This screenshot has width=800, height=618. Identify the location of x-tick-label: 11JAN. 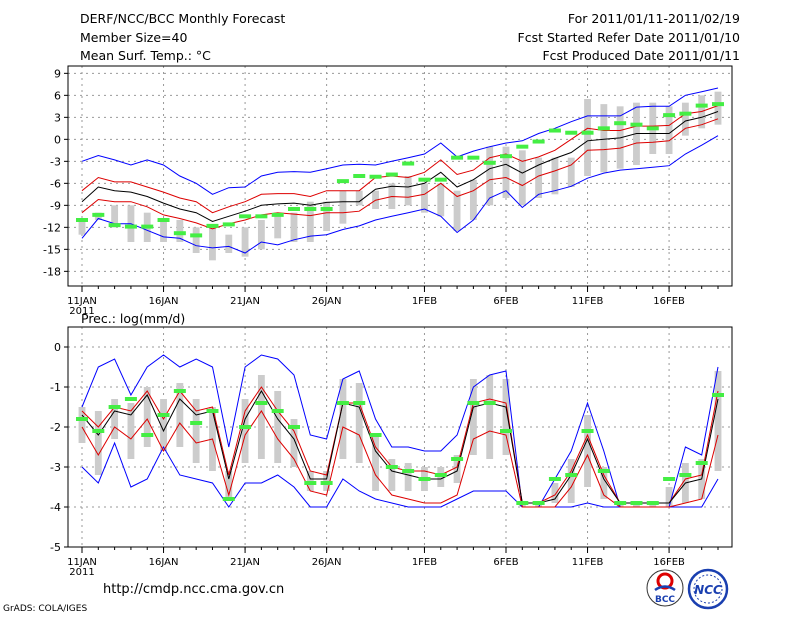
(82, 301).